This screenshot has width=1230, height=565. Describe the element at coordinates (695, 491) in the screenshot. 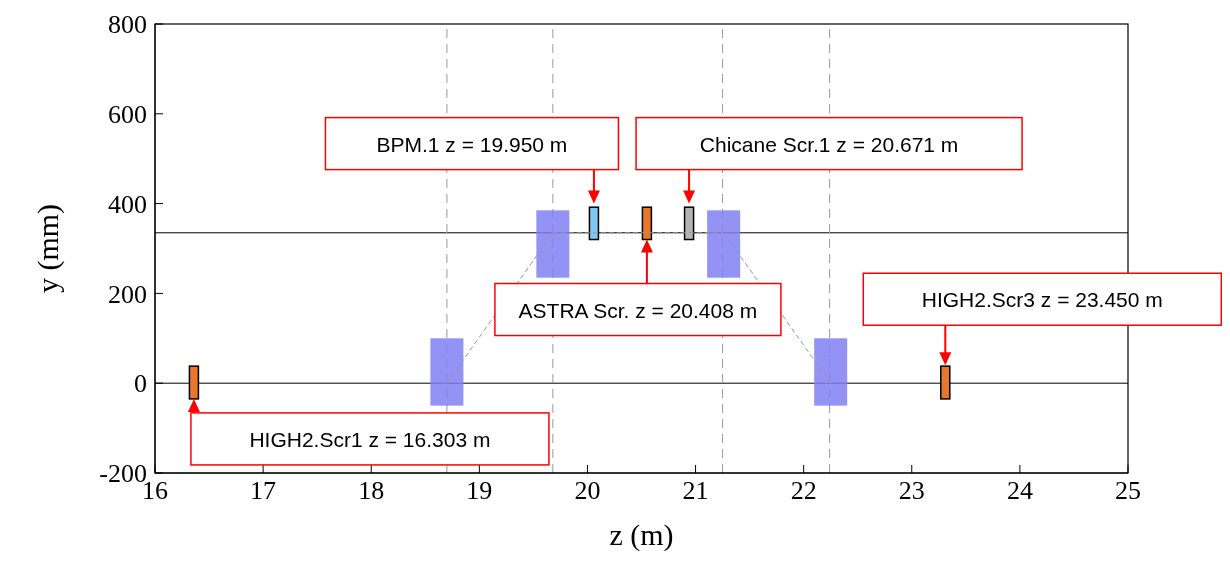

I see `x-tick-label: 21` at that location.